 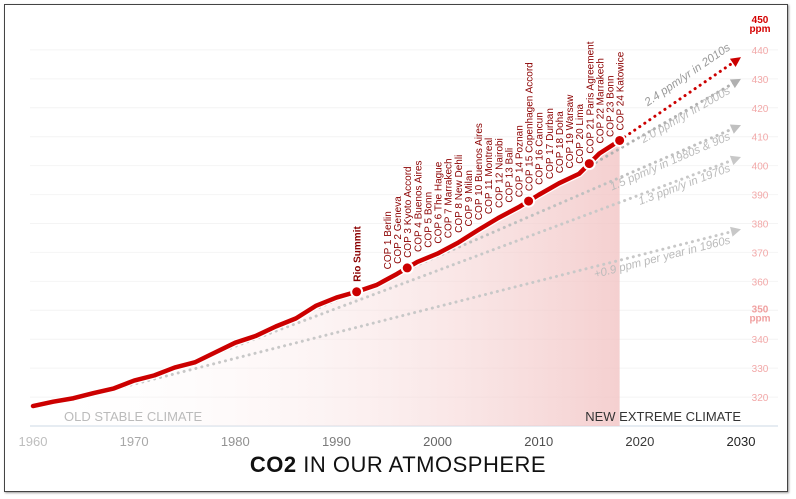 What do you see at coordinates (760, 51) in the screenshot?
I see `y-tick-label: 440` at bounding box center [760, 51].